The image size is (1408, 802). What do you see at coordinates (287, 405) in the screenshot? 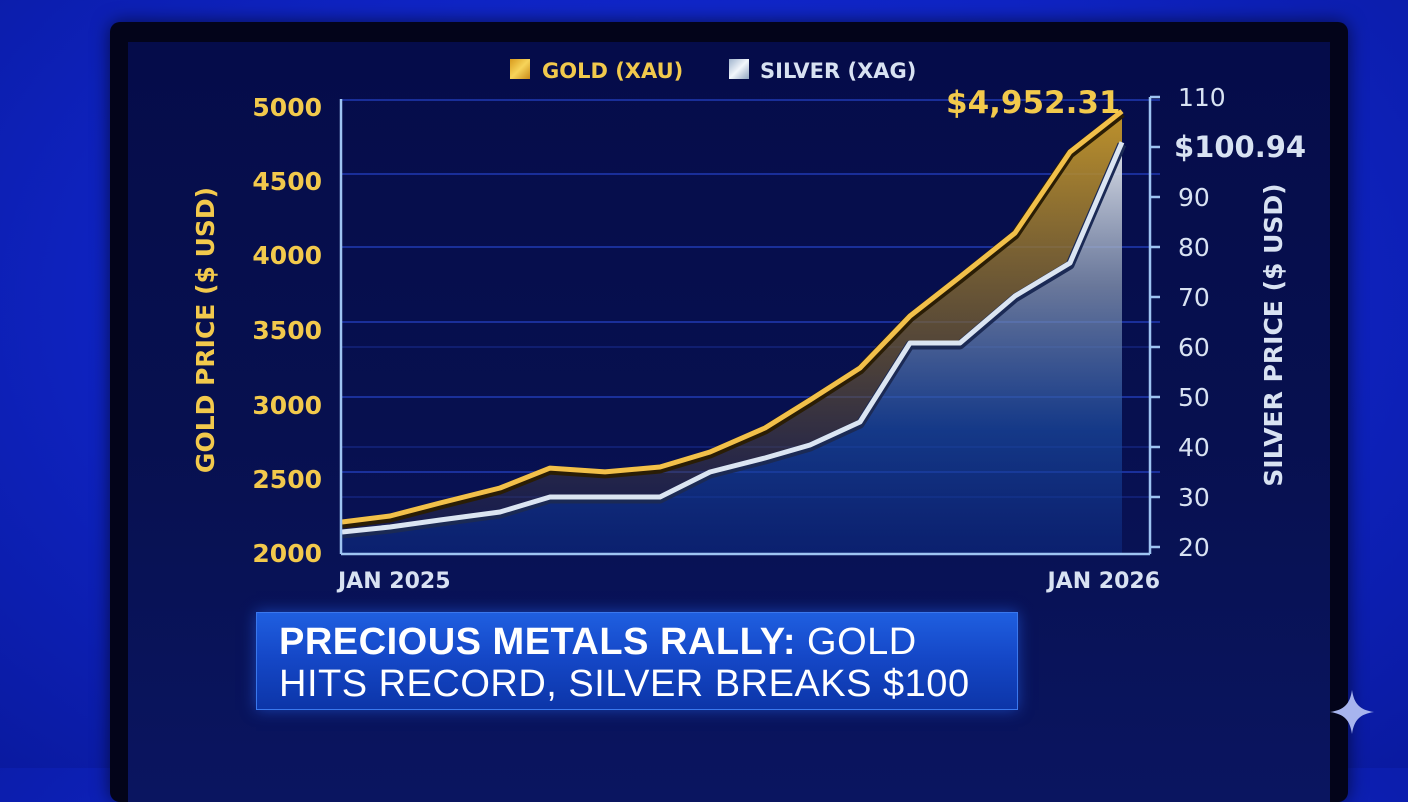
I see `gold-tick: 3000` at bounding box center [287, 405].